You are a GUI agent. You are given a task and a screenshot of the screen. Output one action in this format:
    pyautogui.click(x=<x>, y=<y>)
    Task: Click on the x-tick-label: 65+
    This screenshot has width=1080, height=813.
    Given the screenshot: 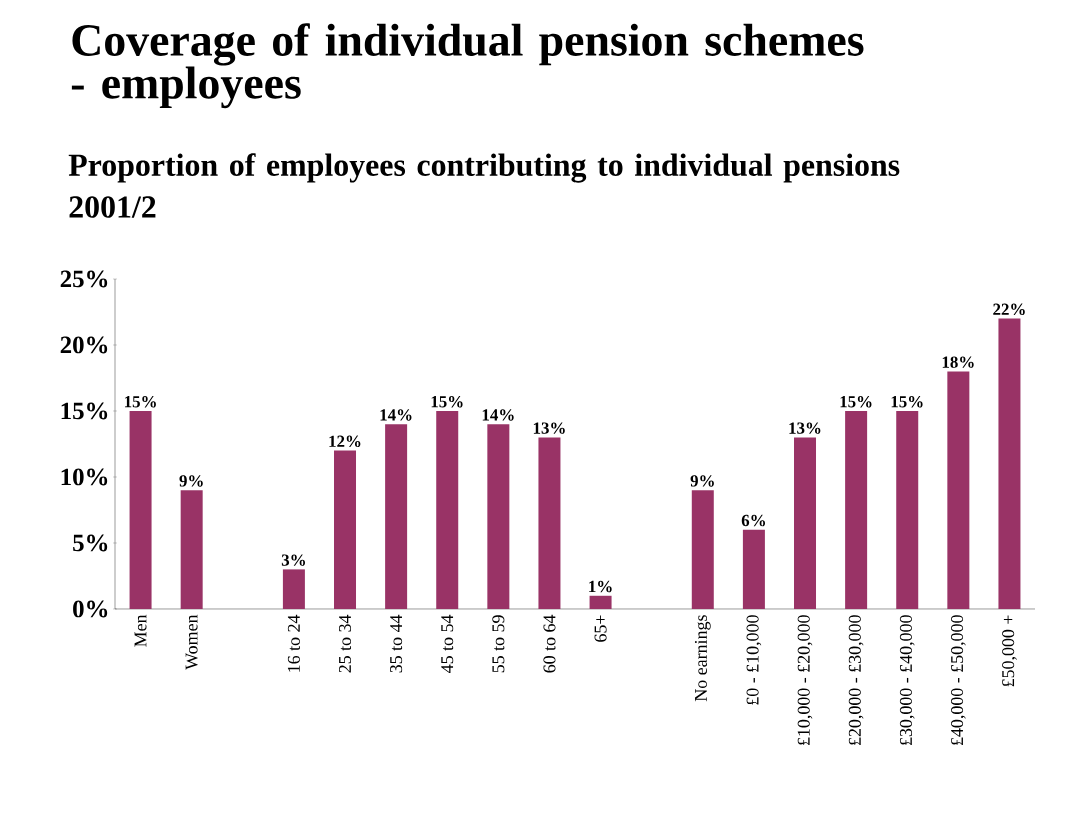 What is the action you would take?
    pyautogui.click(x=600, y=628)
    